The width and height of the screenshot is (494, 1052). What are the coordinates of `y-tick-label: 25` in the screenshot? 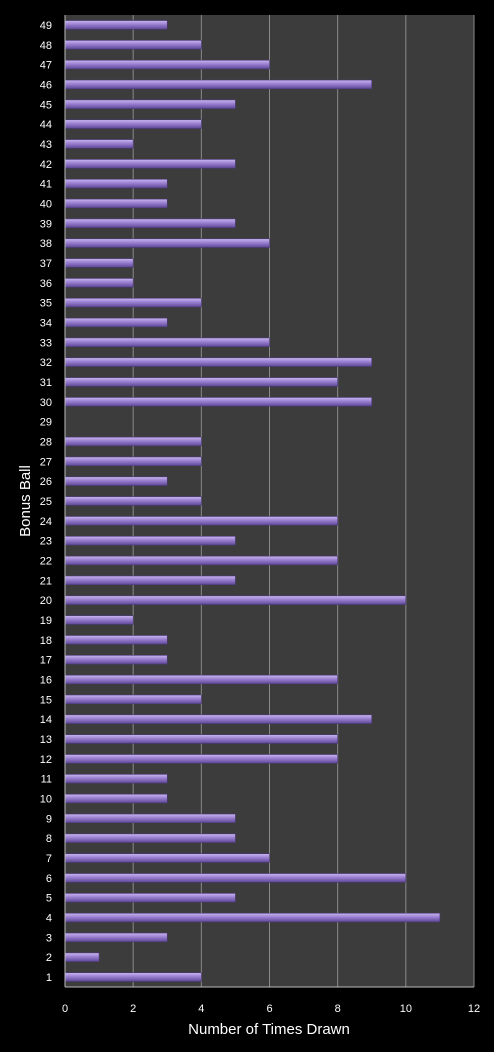 It's located at (46, 502).